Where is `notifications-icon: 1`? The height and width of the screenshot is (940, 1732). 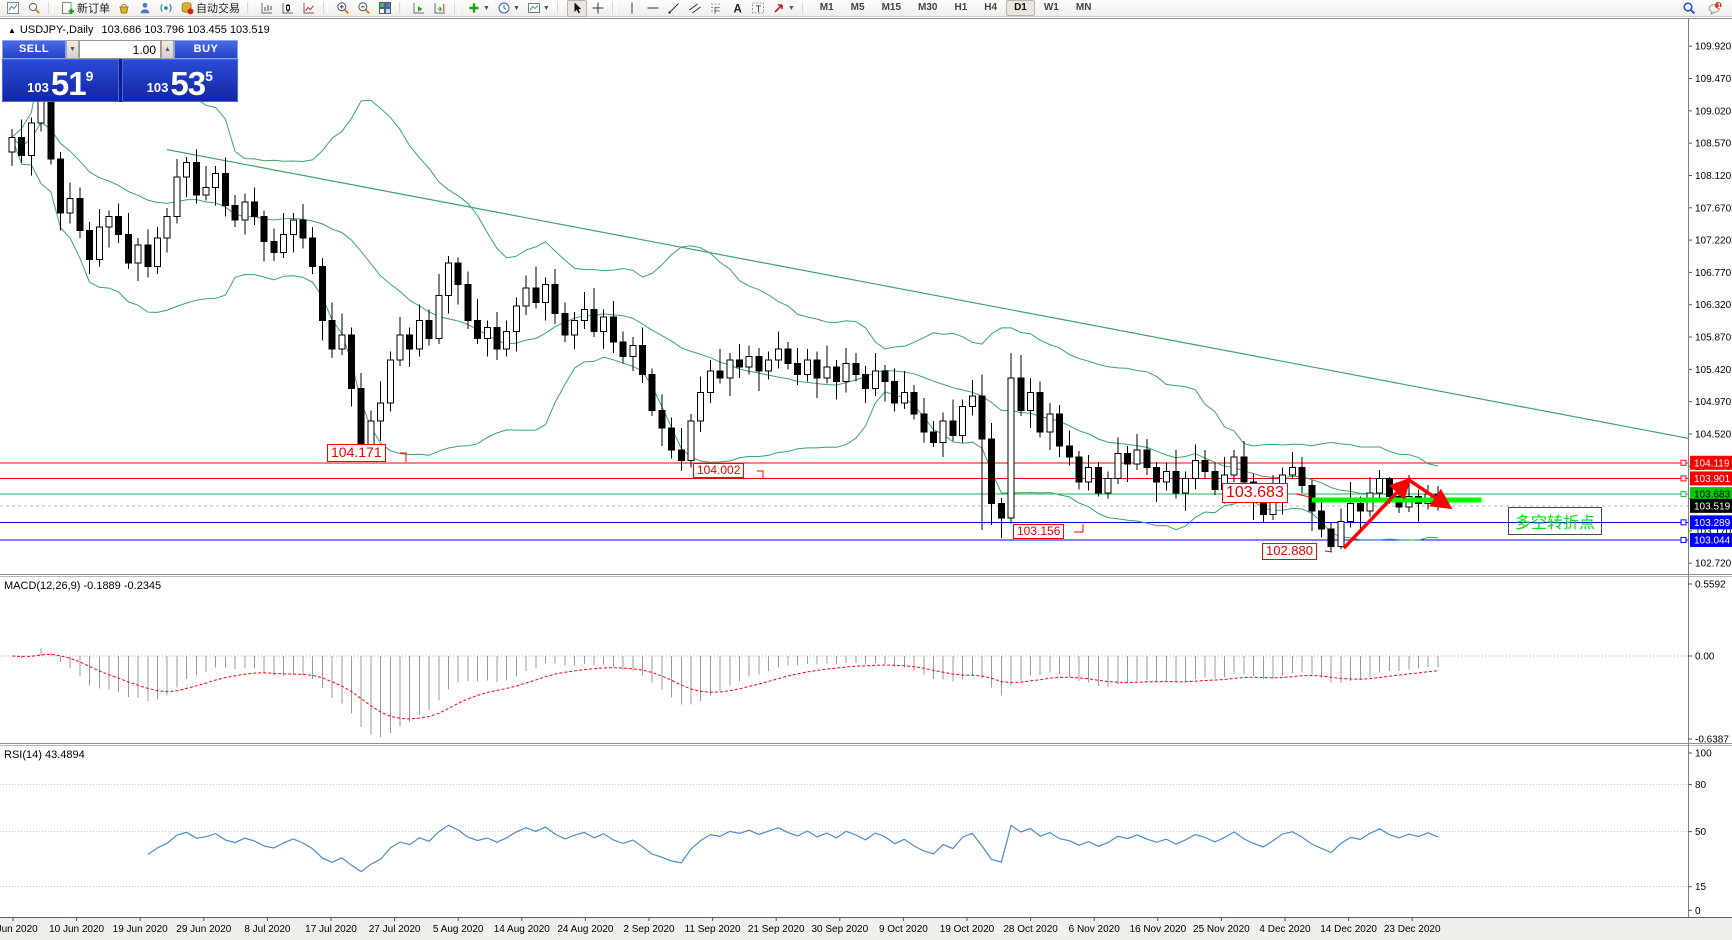
notifications-icon: 1 is located at coordinates (1715, 8).